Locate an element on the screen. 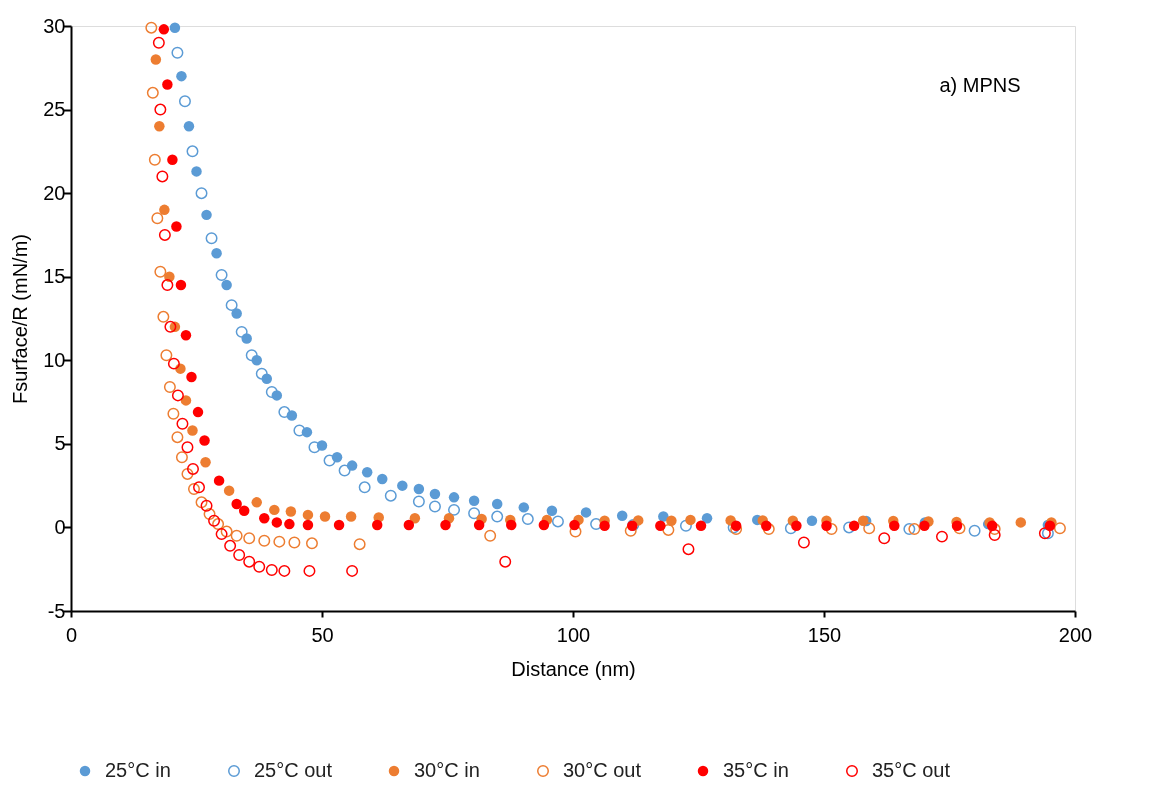  x-tick-label: 100 is located at coordinates (573, 634).